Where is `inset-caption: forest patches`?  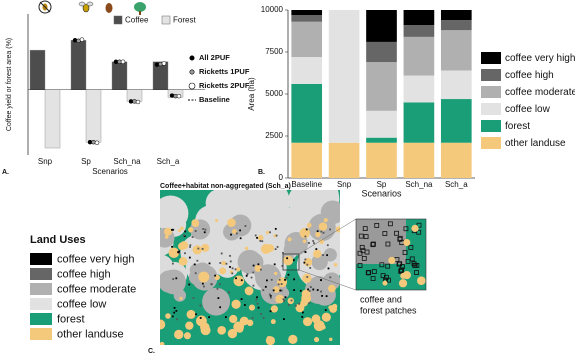 inset-caption: forest patches is located at coordinates (388, 310).